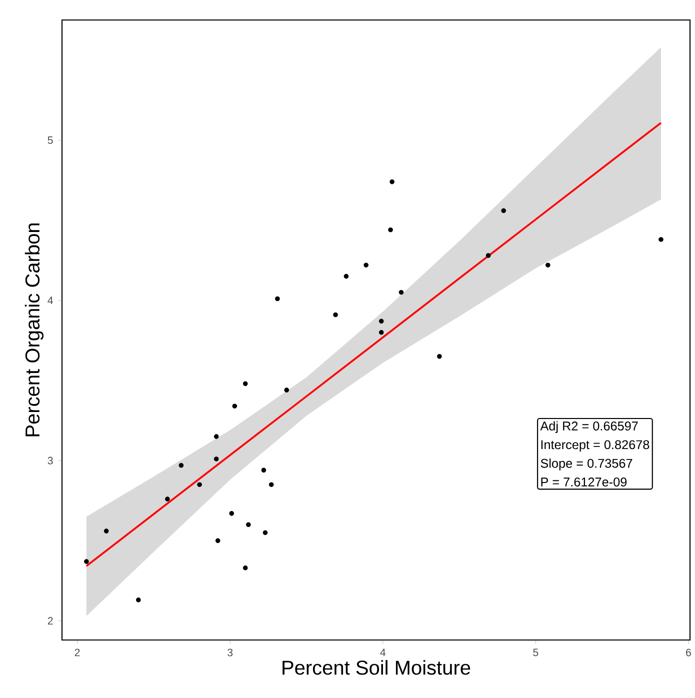  What do you see at coordinates (34, 329) in the screenshot?
I see `y-axis-title: Percent Organic Carbon` at bounding box center [34, 329].